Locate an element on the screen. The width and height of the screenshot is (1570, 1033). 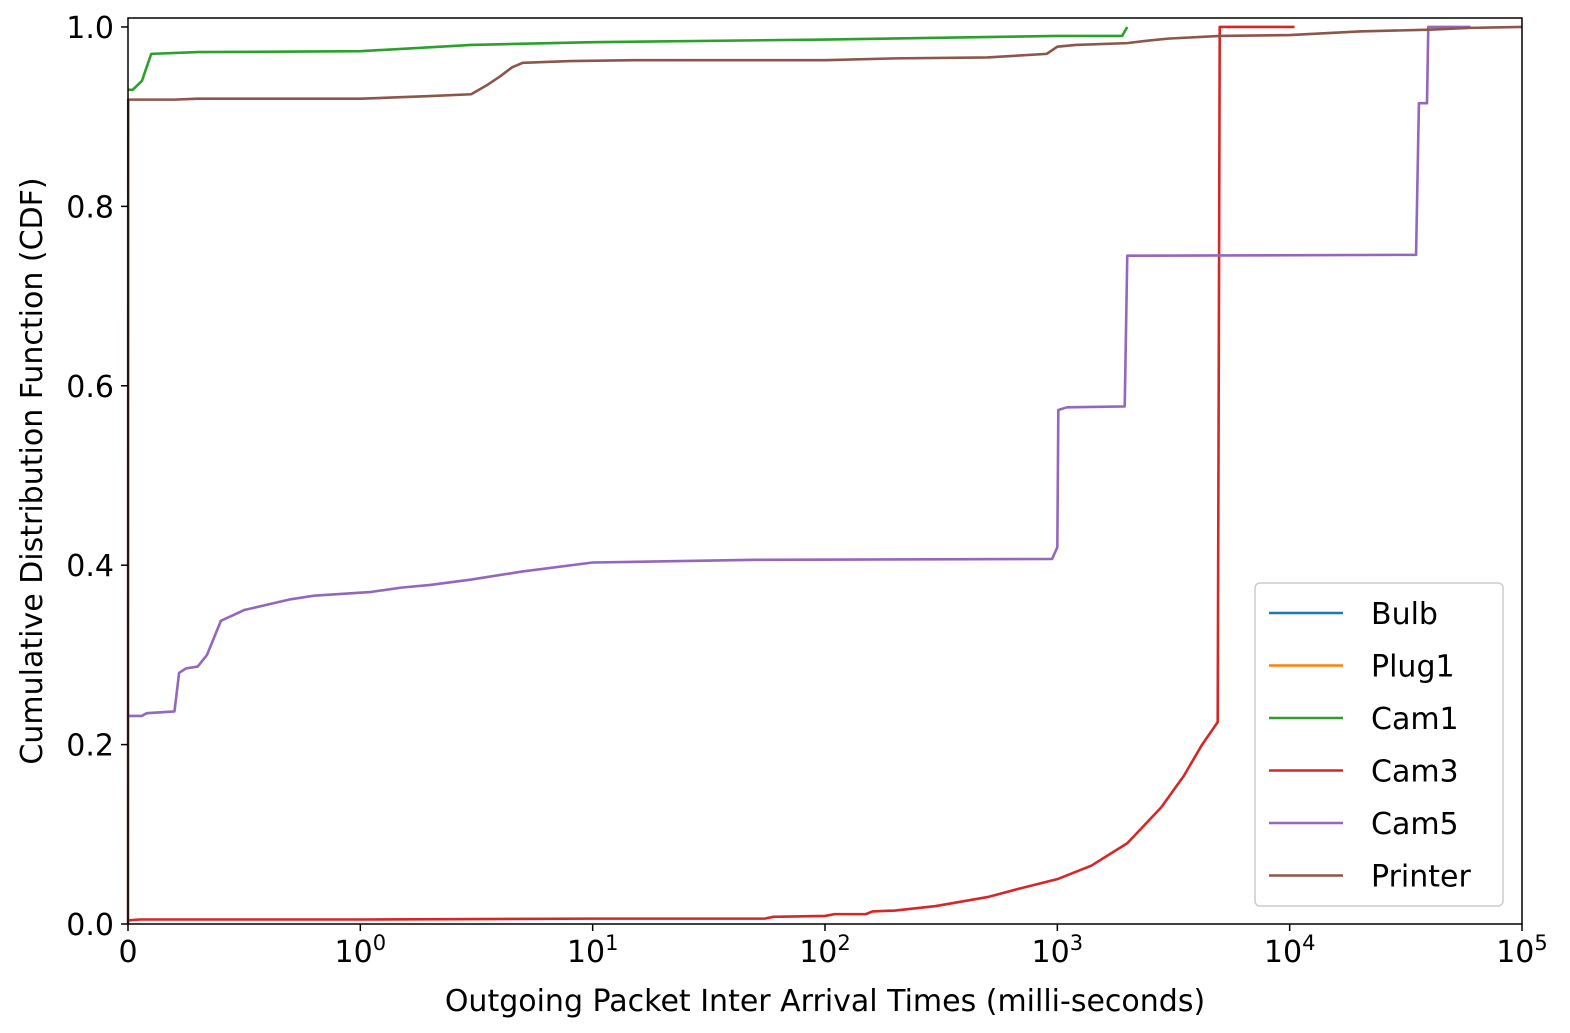
x-tick-label: 10³ is located at coordinates (1058, 950).